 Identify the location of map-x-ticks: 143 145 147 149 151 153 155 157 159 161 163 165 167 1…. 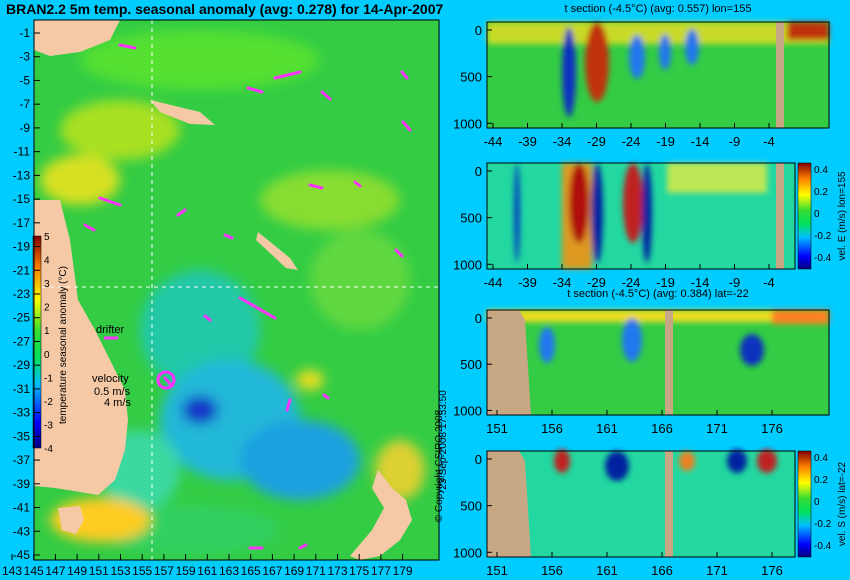
(207, 566).